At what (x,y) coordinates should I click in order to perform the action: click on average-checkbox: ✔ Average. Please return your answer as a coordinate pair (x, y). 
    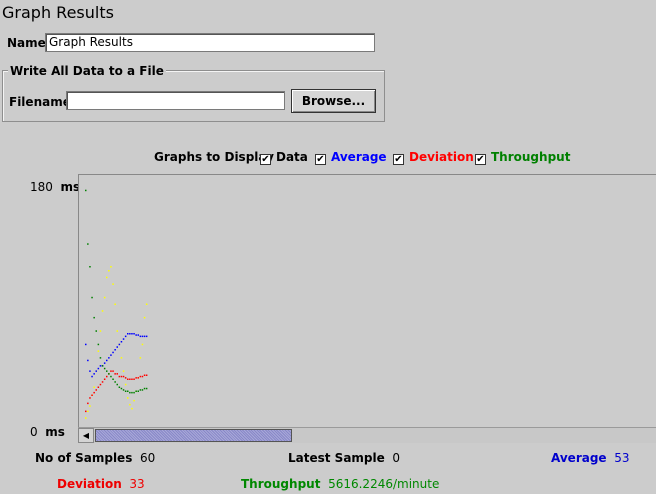
    Looking at the image, I should click on (351, 157).